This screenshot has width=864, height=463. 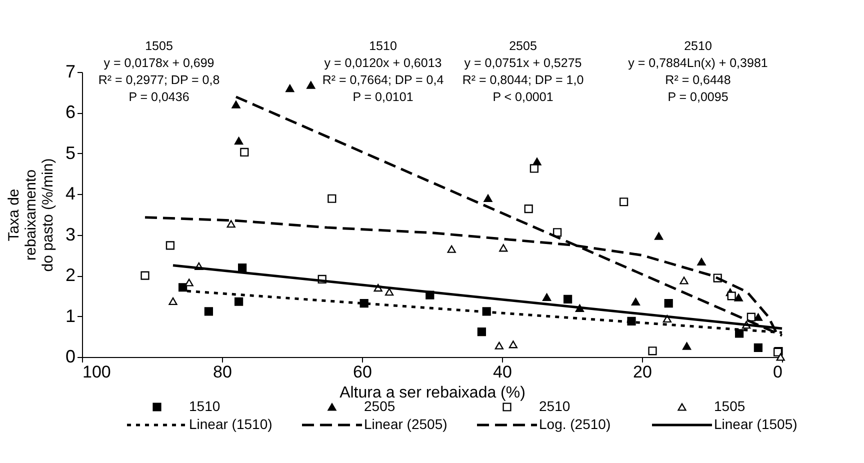 I want to click on x-tick-label: 0, so click(x=777, y=372).